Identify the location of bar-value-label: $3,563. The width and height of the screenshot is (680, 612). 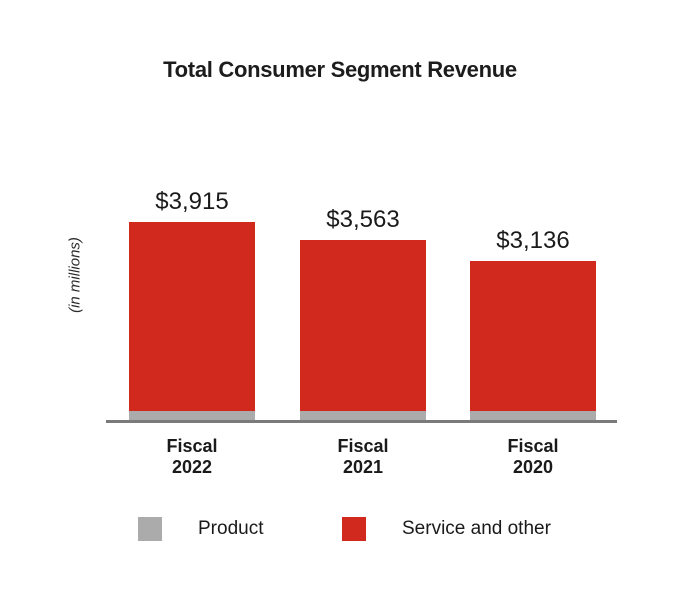
(363, 219).